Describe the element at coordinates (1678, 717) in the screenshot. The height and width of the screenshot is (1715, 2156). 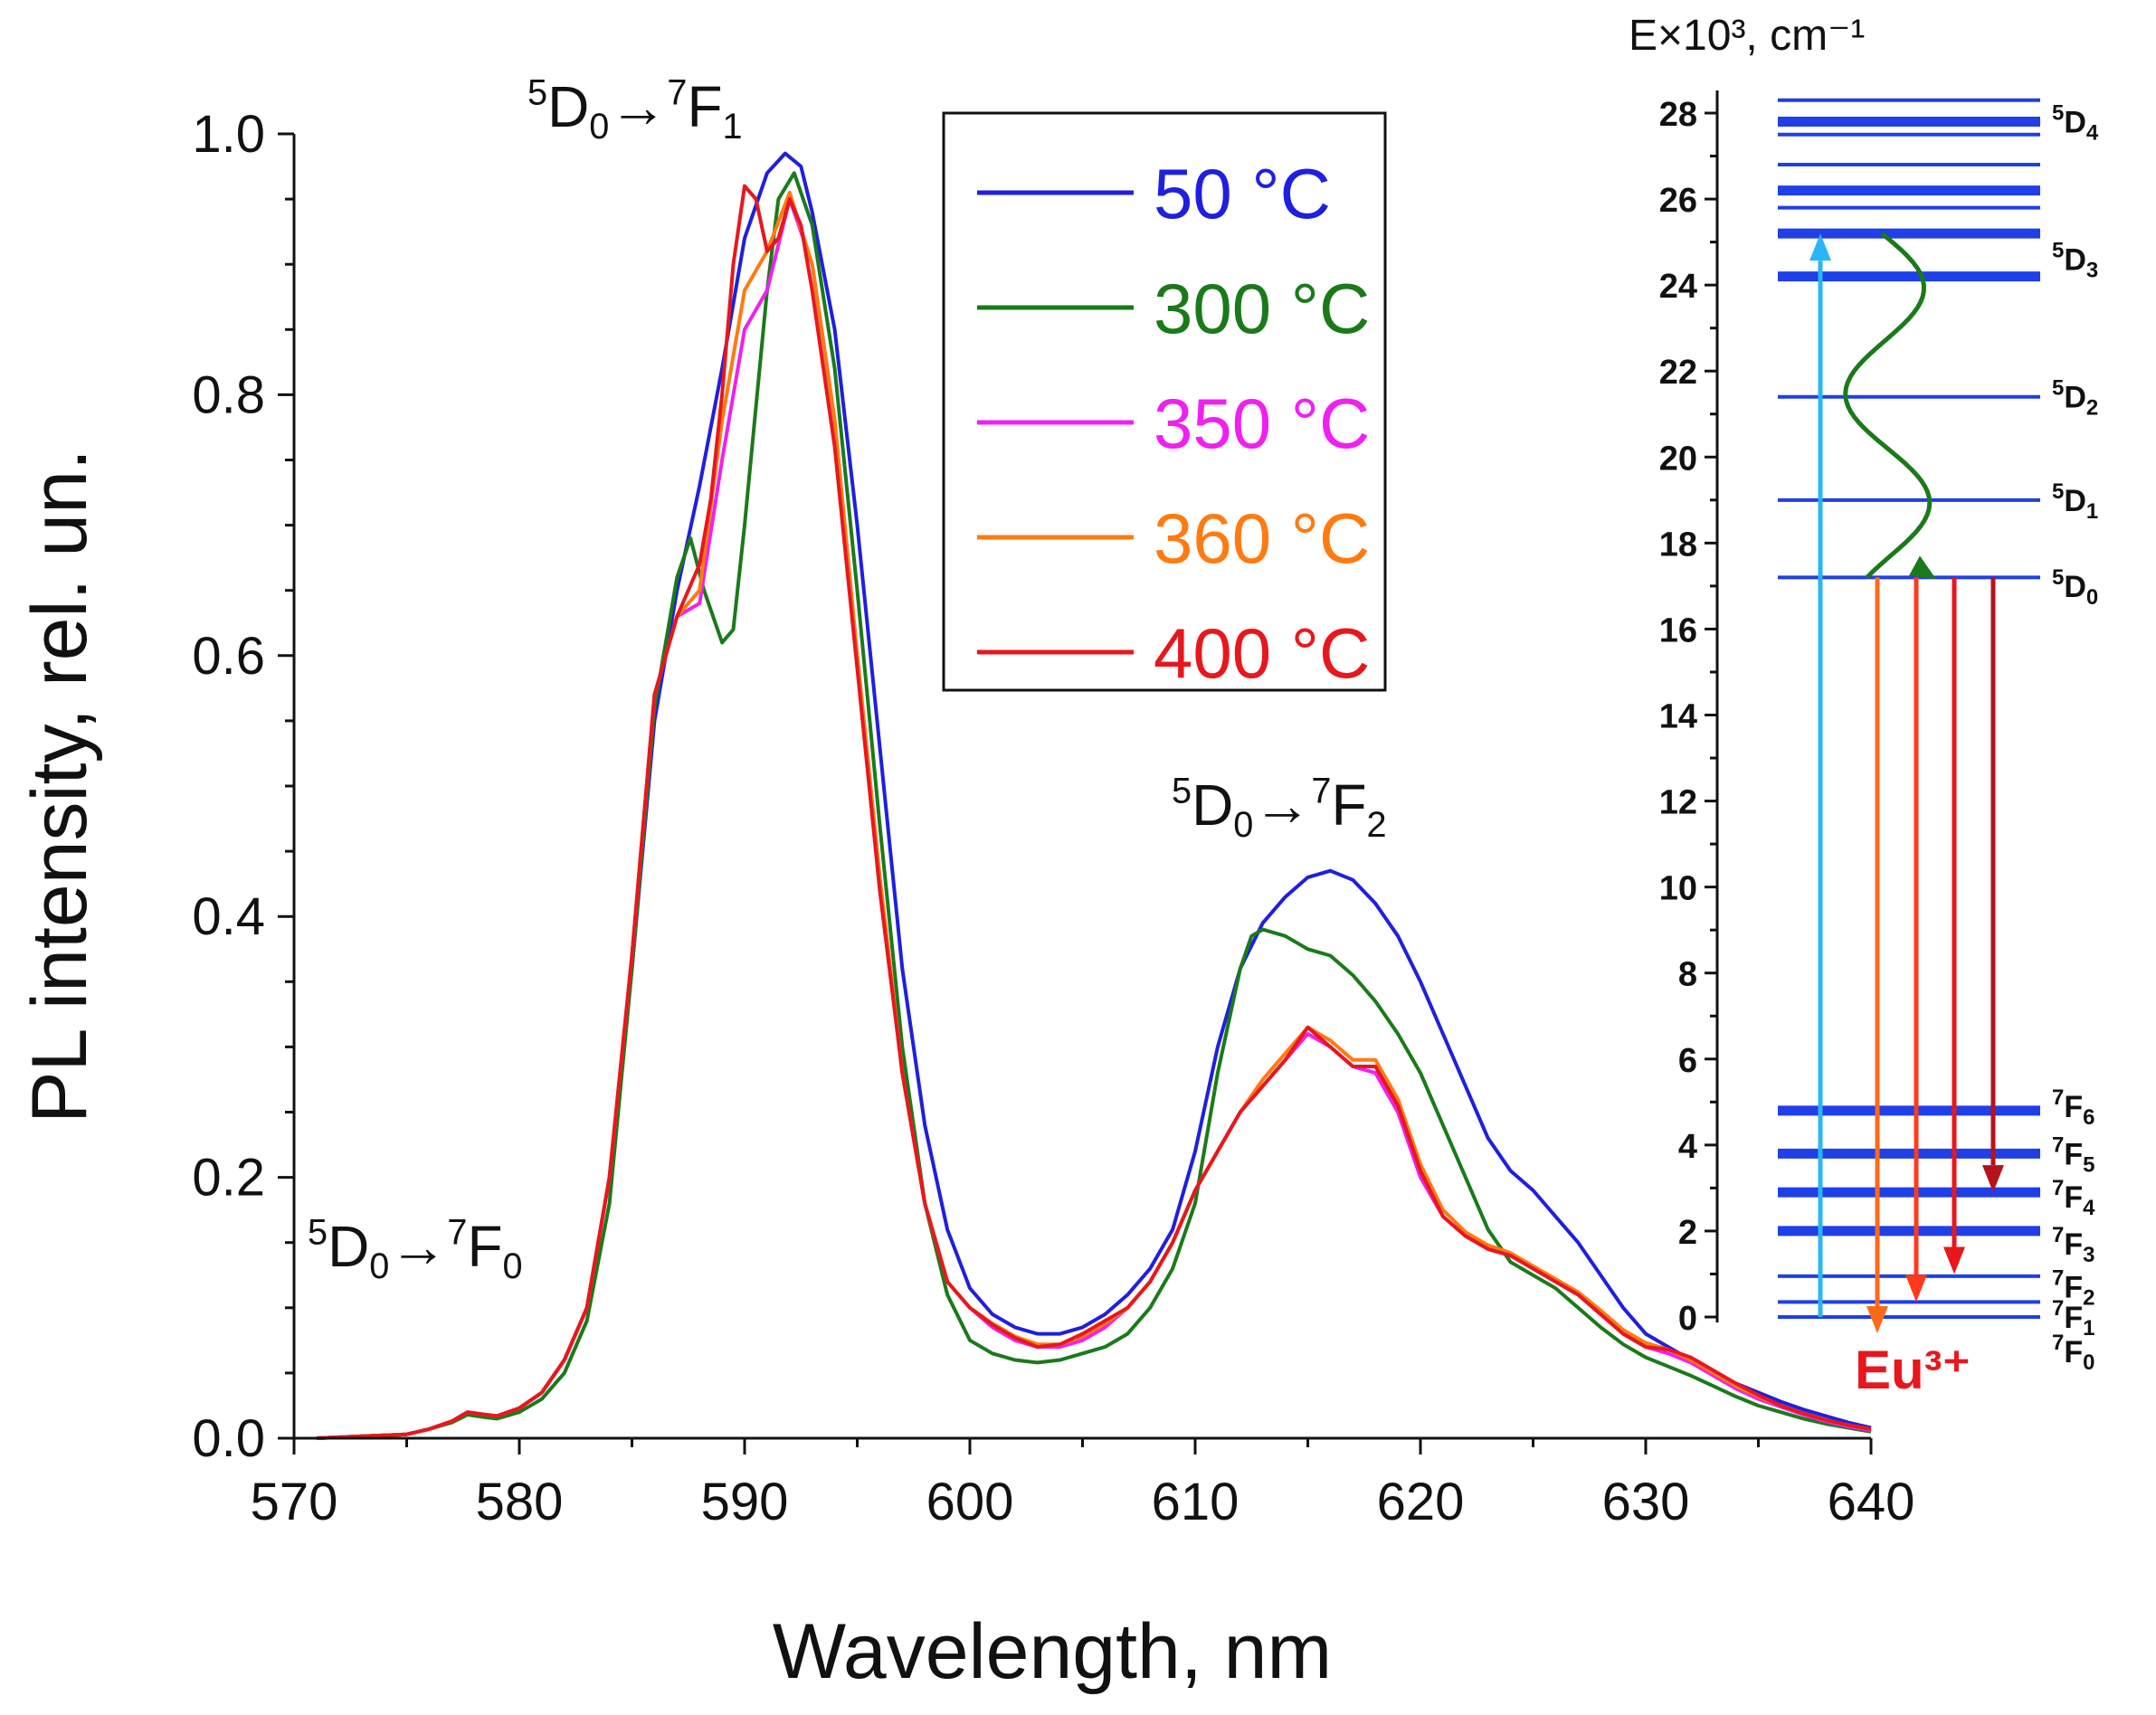
I see `energy-tick-label: 14` at that location.